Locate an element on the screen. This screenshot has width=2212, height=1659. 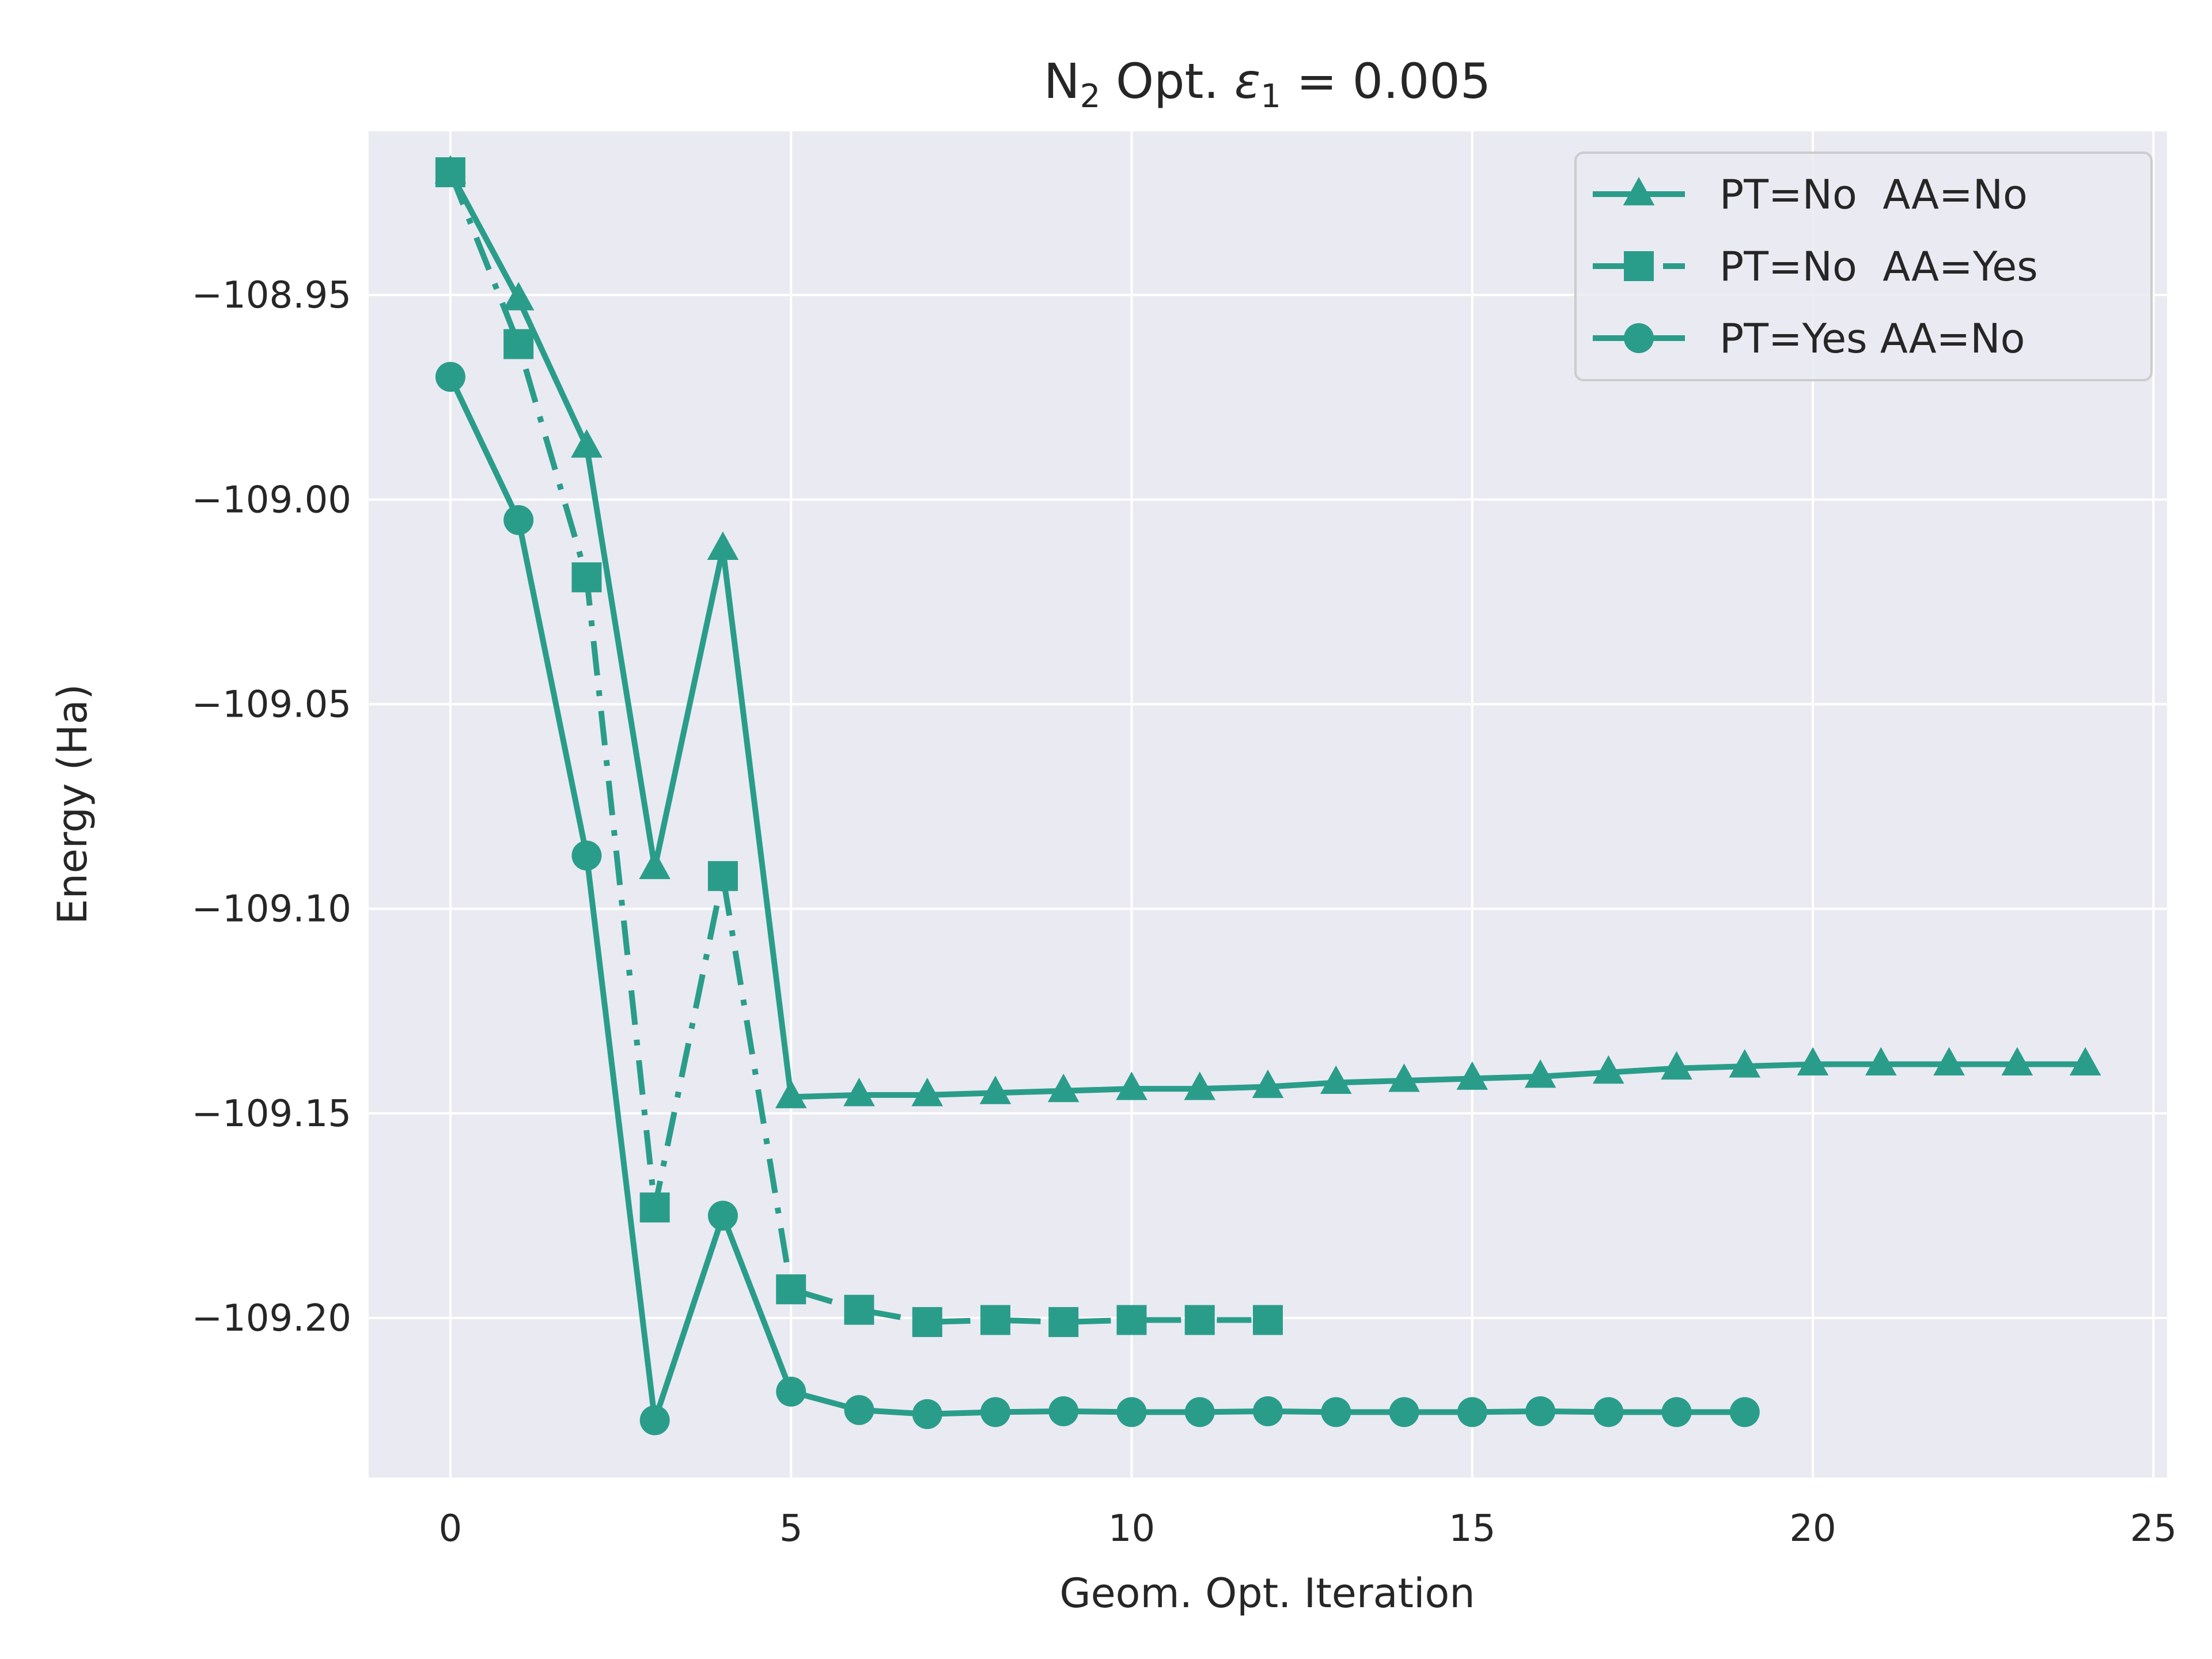
legend-entry: PT=No AA=No is located at coordinates (1810, 194).